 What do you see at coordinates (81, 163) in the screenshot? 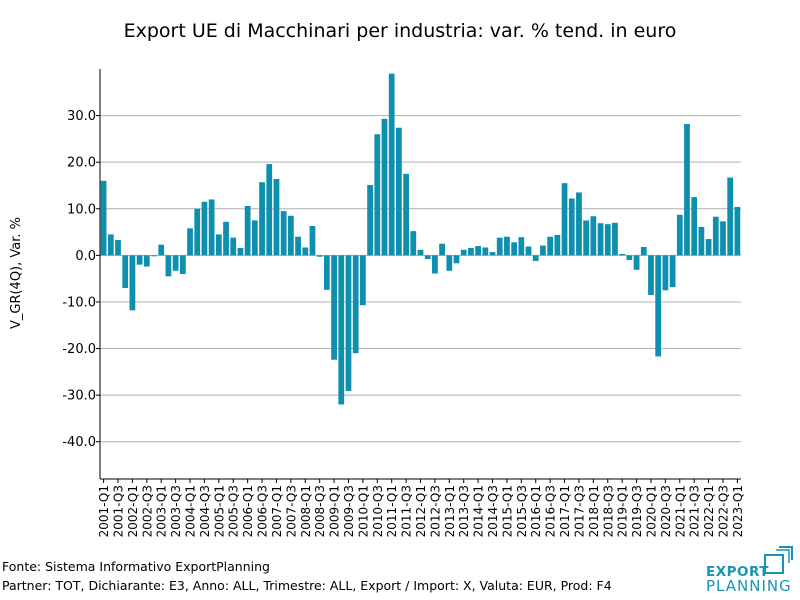
I see `y-tick-label: 20.0` at bounding box center [81, 163].